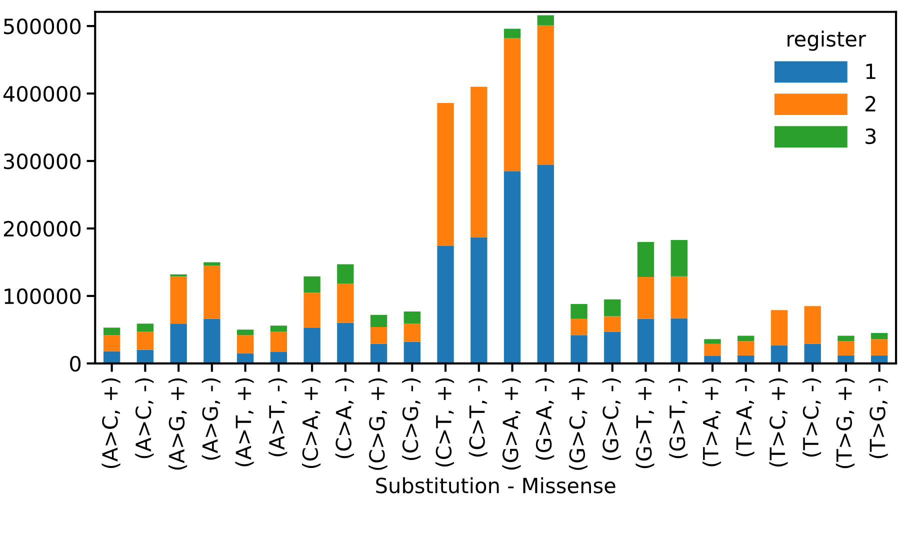 The image size is (906, 540). Describe the element at coordinates (611, 419) in the screenshot. I see `x-tick-label: (G>C, -)` at that location.